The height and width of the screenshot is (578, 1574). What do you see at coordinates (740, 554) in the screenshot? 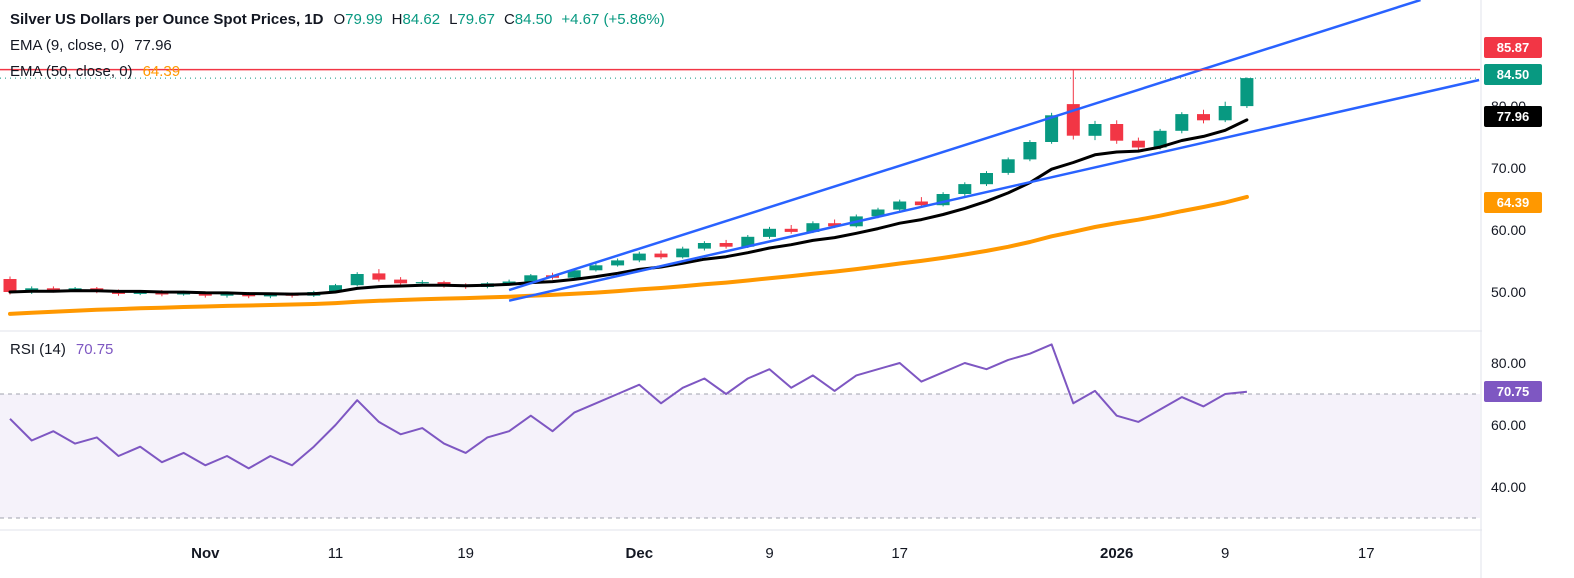
I see `time-scale: Nov 11 19 Dec 9 17 2026 9 17` at bounding box center [740, 554].